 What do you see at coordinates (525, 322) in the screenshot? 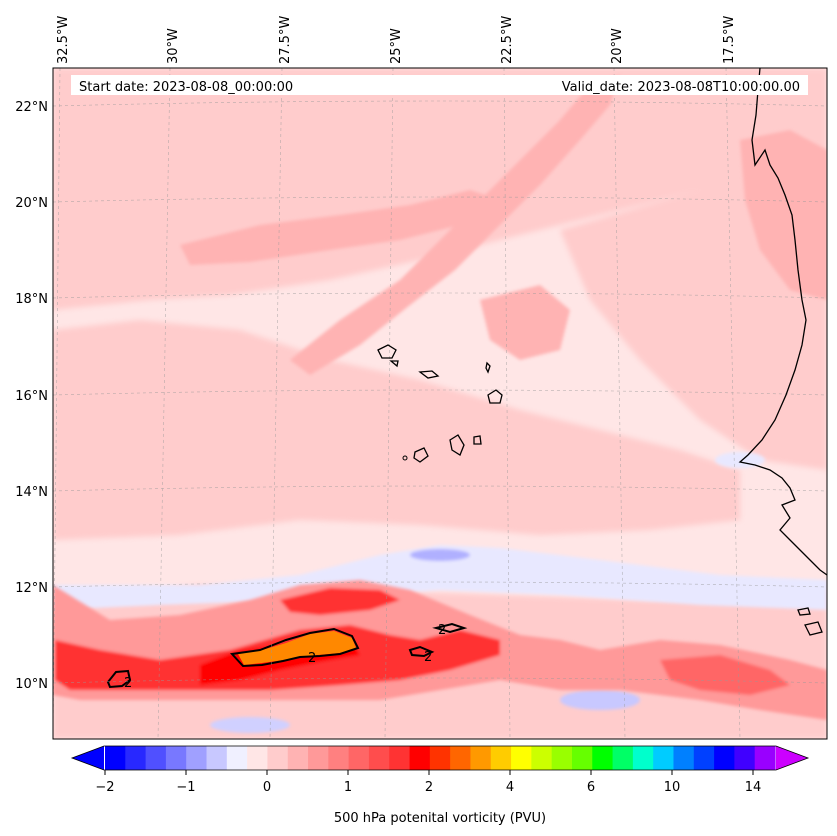
I see `pv-filament-south-center` at bounding box center [525, 322].